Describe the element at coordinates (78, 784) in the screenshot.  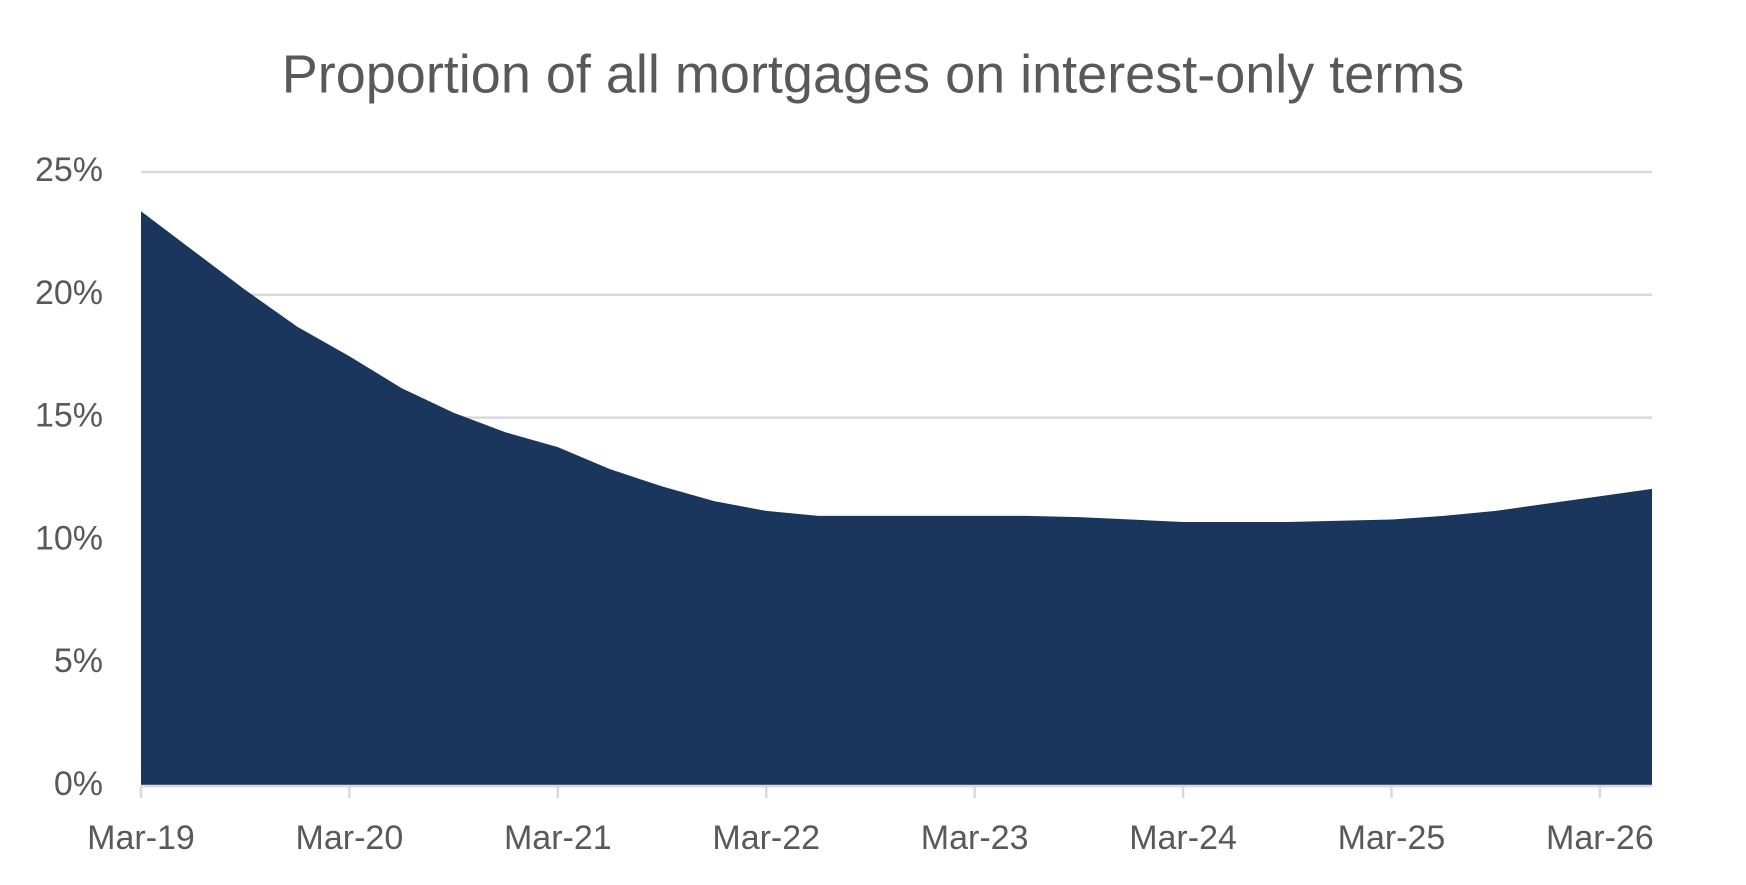
I see `y-tick-label: 0%` at that location.